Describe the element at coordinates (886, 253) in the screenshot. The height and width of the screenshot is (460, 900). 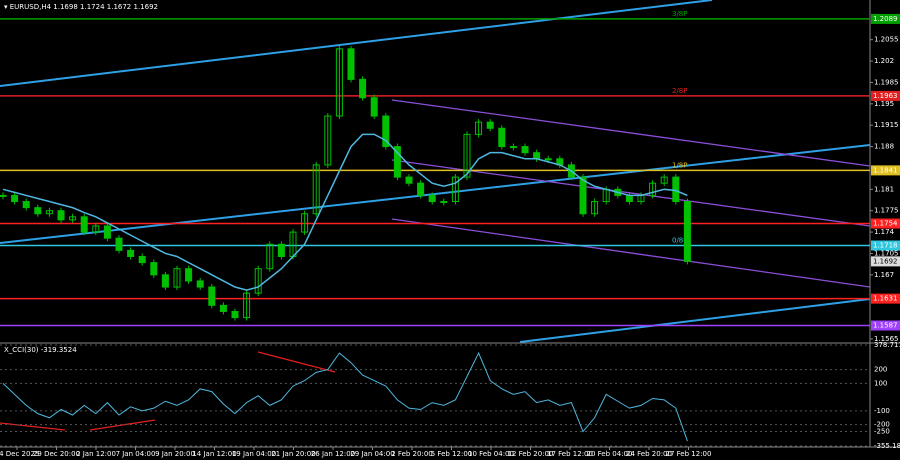
I see `y-tick-label: 1.1705` at that location.